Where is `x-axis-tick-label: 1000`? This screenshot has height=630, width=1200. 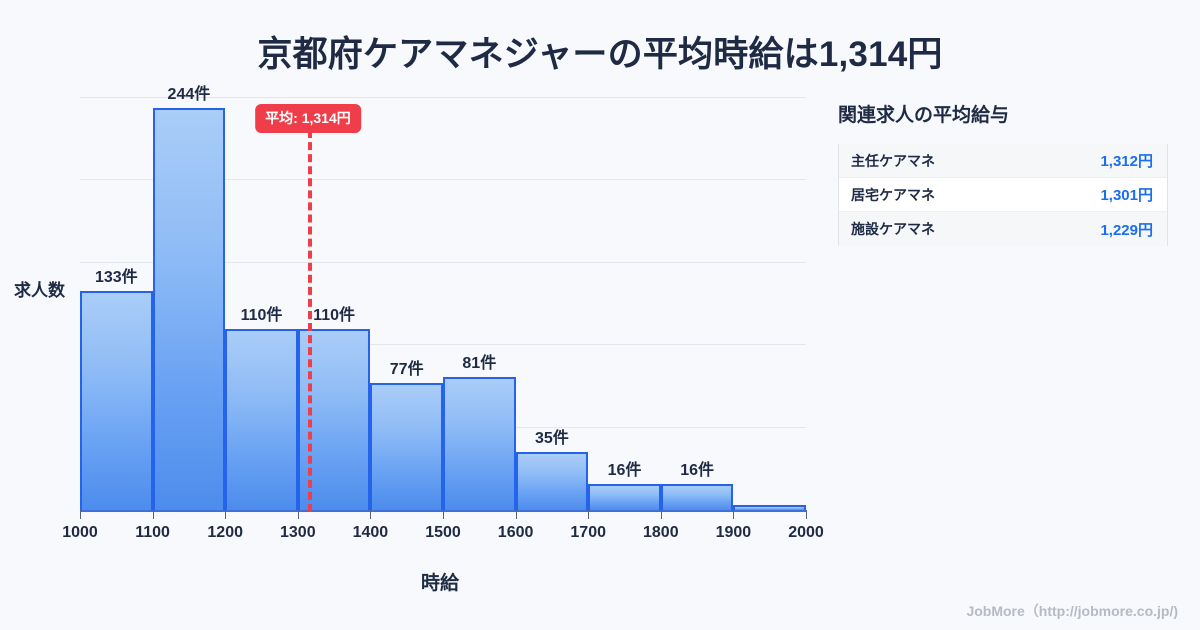
x-axis-tick-label: 1000 is located at coordinates (80, 532).